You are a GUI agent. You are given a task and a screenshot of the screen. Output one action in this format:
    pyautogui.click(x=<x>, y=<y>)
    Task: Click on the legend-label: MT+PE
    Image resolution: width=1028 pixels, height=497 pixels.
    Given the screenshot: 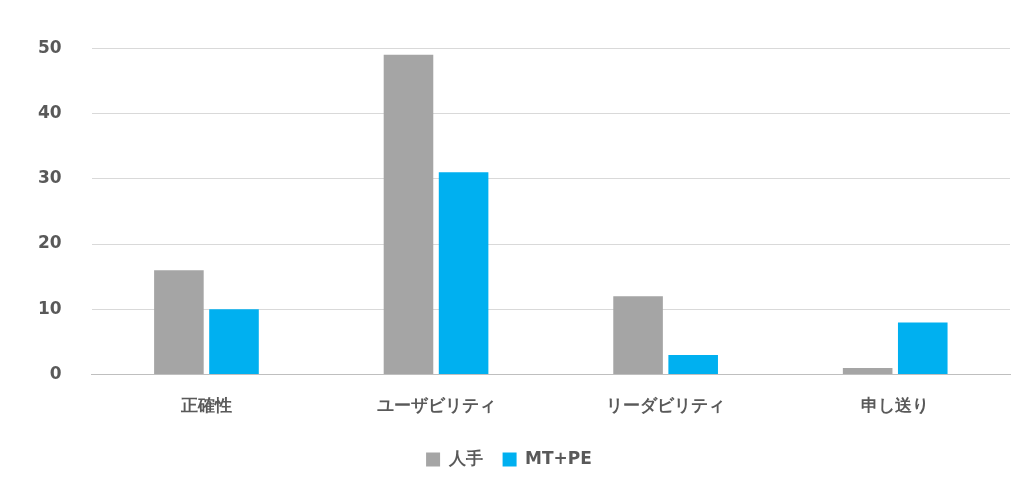 What is the action you would take?
    pyautogui.click(x=558, y=457)
    